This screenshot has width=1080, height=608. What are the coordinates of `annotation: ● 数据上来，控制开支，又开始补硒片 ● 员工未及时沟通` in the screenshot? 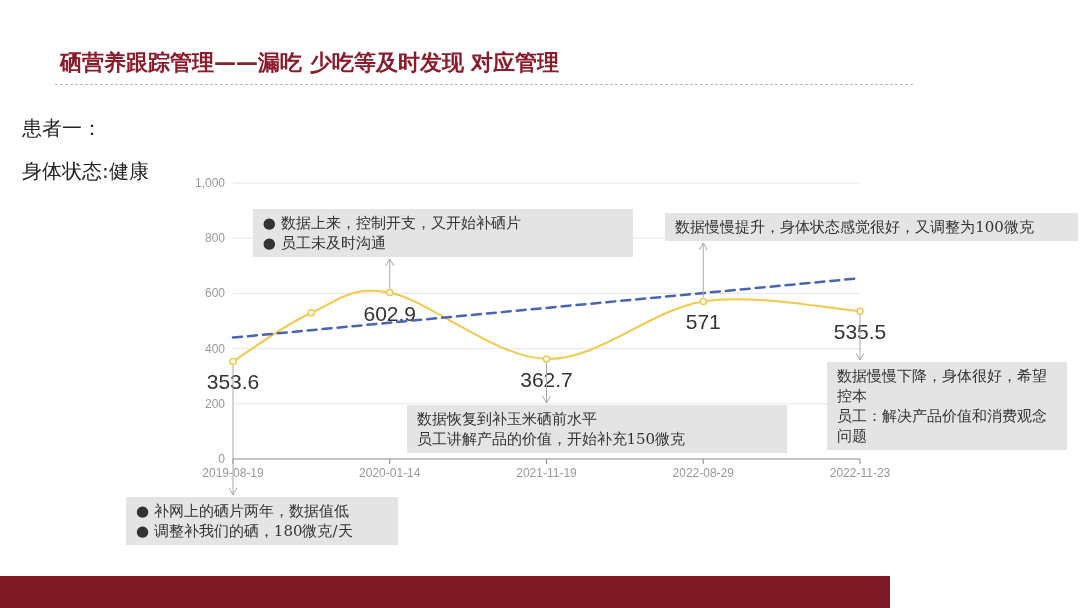 It's located at (392, 233).